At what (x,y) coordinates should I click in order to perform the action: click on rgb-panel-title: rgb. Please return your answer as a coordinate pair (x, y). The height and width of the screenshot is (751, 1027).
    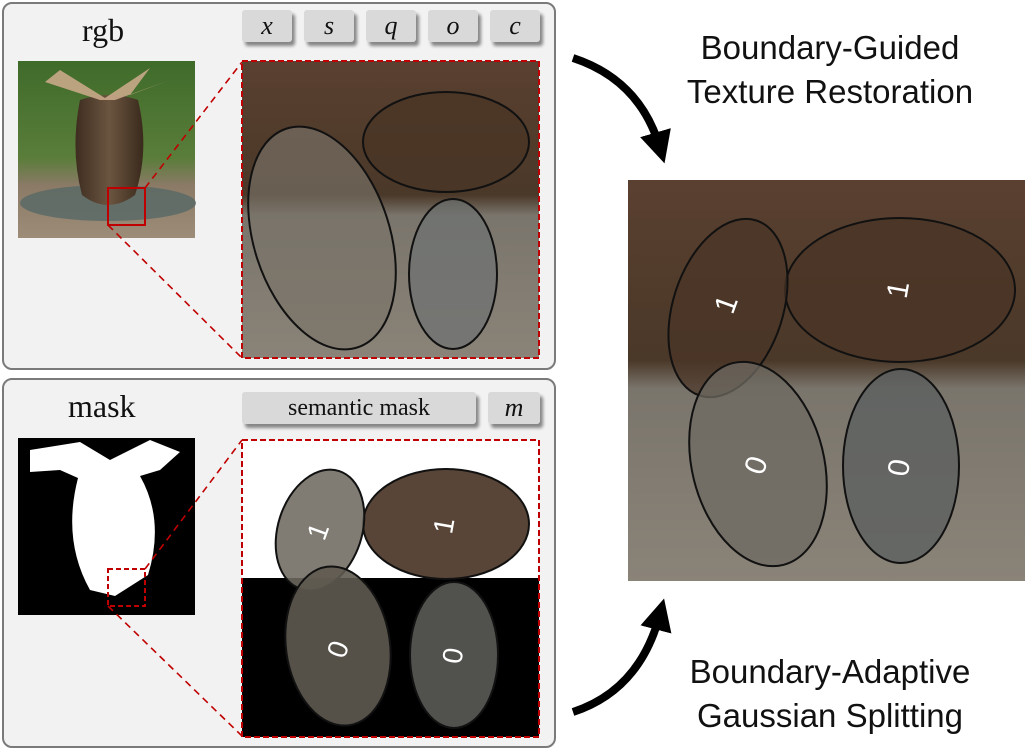
    Looking at the image, I should click on (103, 30).